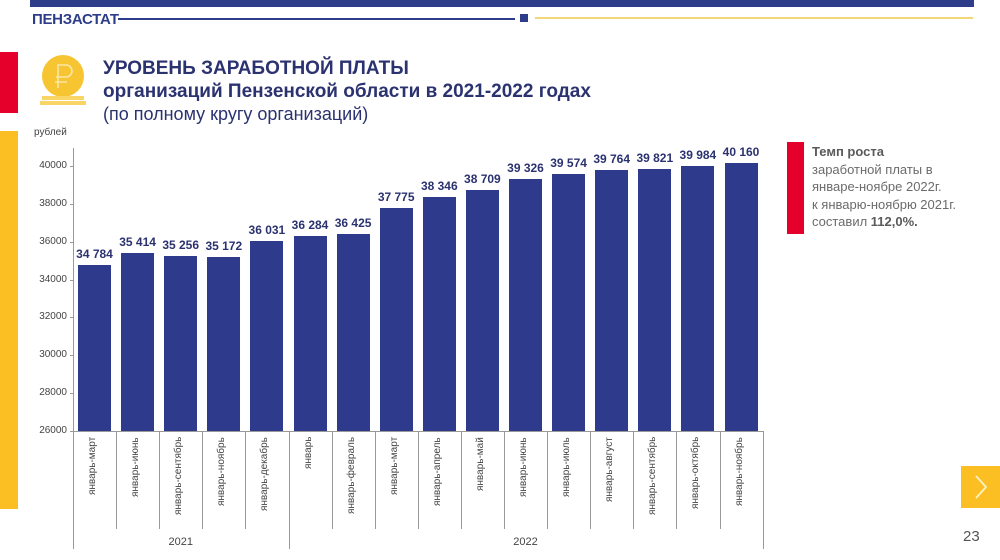 The image size is (1000, 560). I want to click on y-tick-label: 40000, so click(53, 165).